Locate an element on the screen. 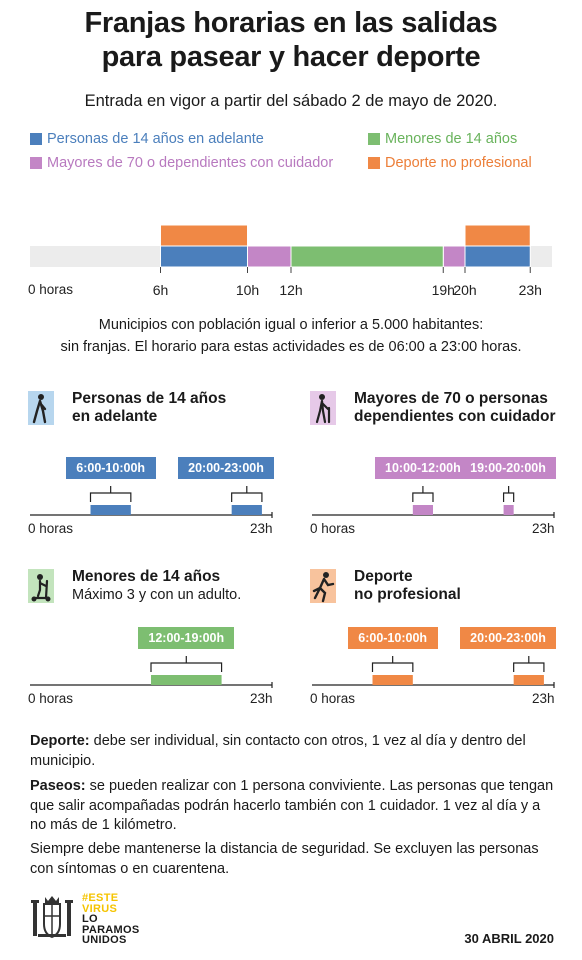 The width and height of the screenshot is (582, 960). panel-title-line-2: en adelante is located at coordinates (115, 416).